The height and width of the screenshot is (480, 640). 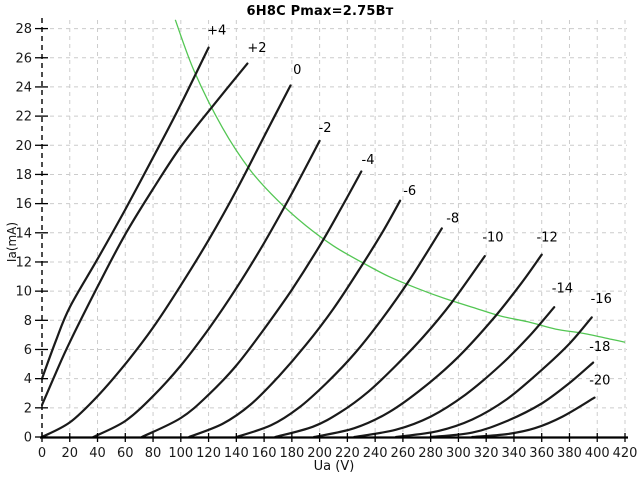 What do you see at coordinates (23, 117) in the screenshot?
I see `y-tick-label: 22` at bounding box center [23, 117].